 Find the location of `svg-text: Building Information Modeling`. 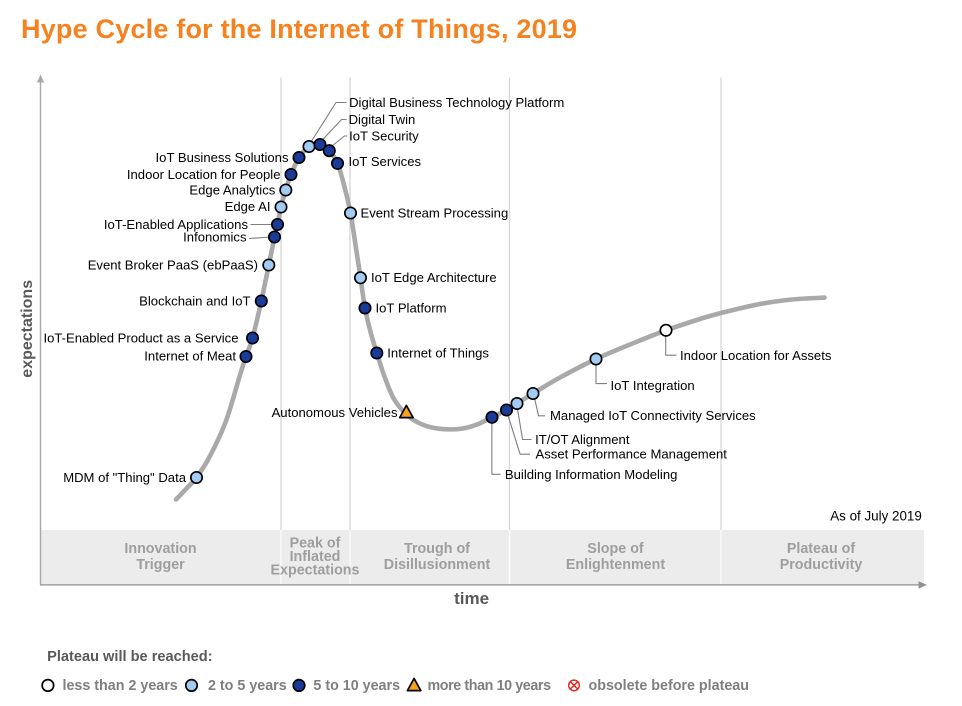

svg-text: Building Information Modeling is located at coordinates (591, 474).